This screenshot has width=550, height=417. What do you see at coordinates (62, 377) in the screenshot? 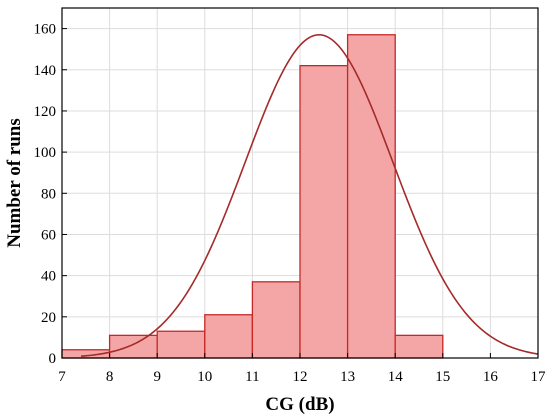
I see `x-tick-label: 7` at bounding box center [62, 377].